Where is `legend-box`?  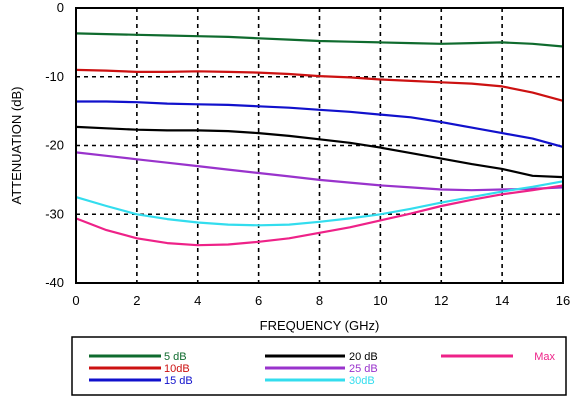
legend-box is located at coordinates (319, 366).